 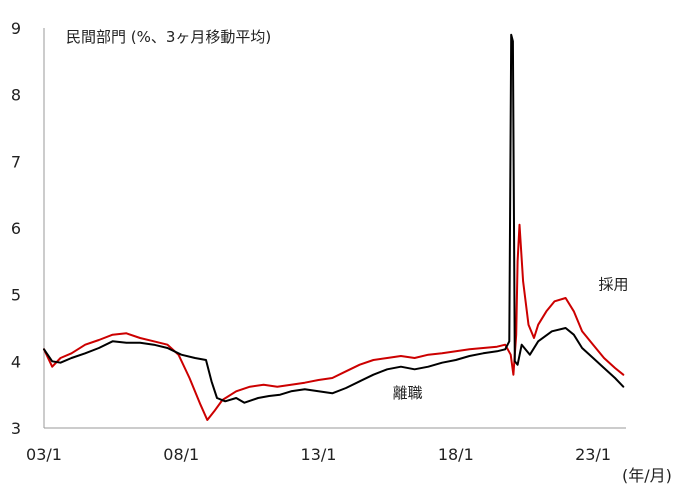 What do you see at coordinates (593, 454) in the screenshot?
I see `x-tick-label: 23/1` at bounding box center [593, 454].